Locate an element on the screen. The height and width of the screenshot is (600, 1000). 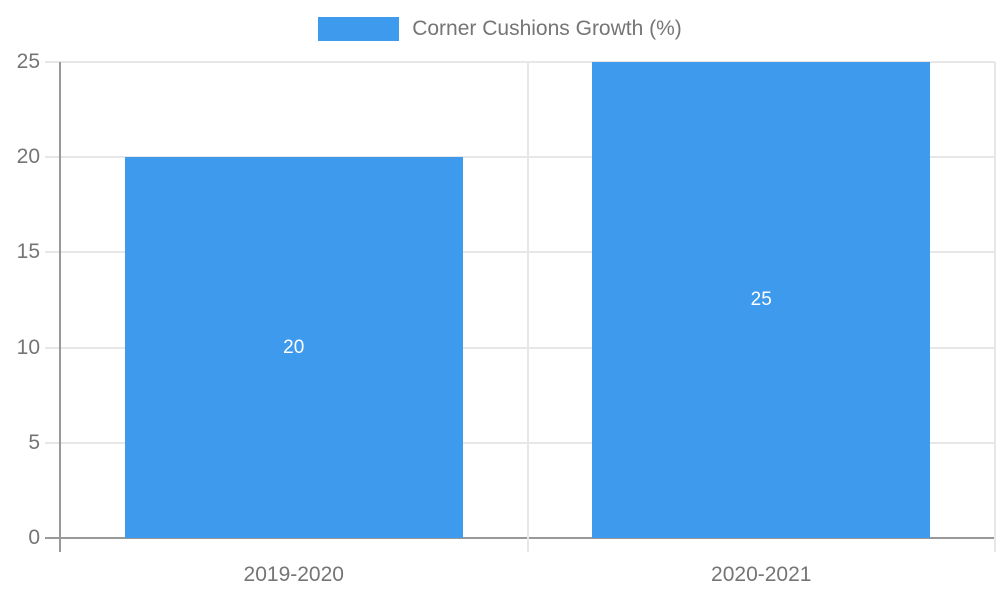
y-tick-label: 0 is located at coordinates (34, 537).